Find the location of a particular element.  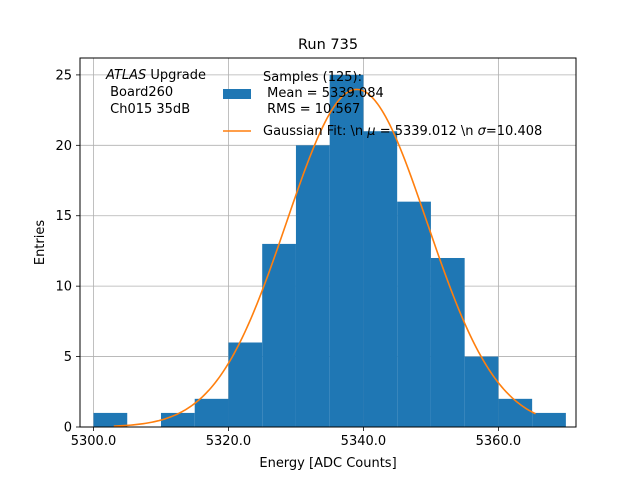

legend-rms-label: RMS = 10.567 is located at coordinates (311, 109).